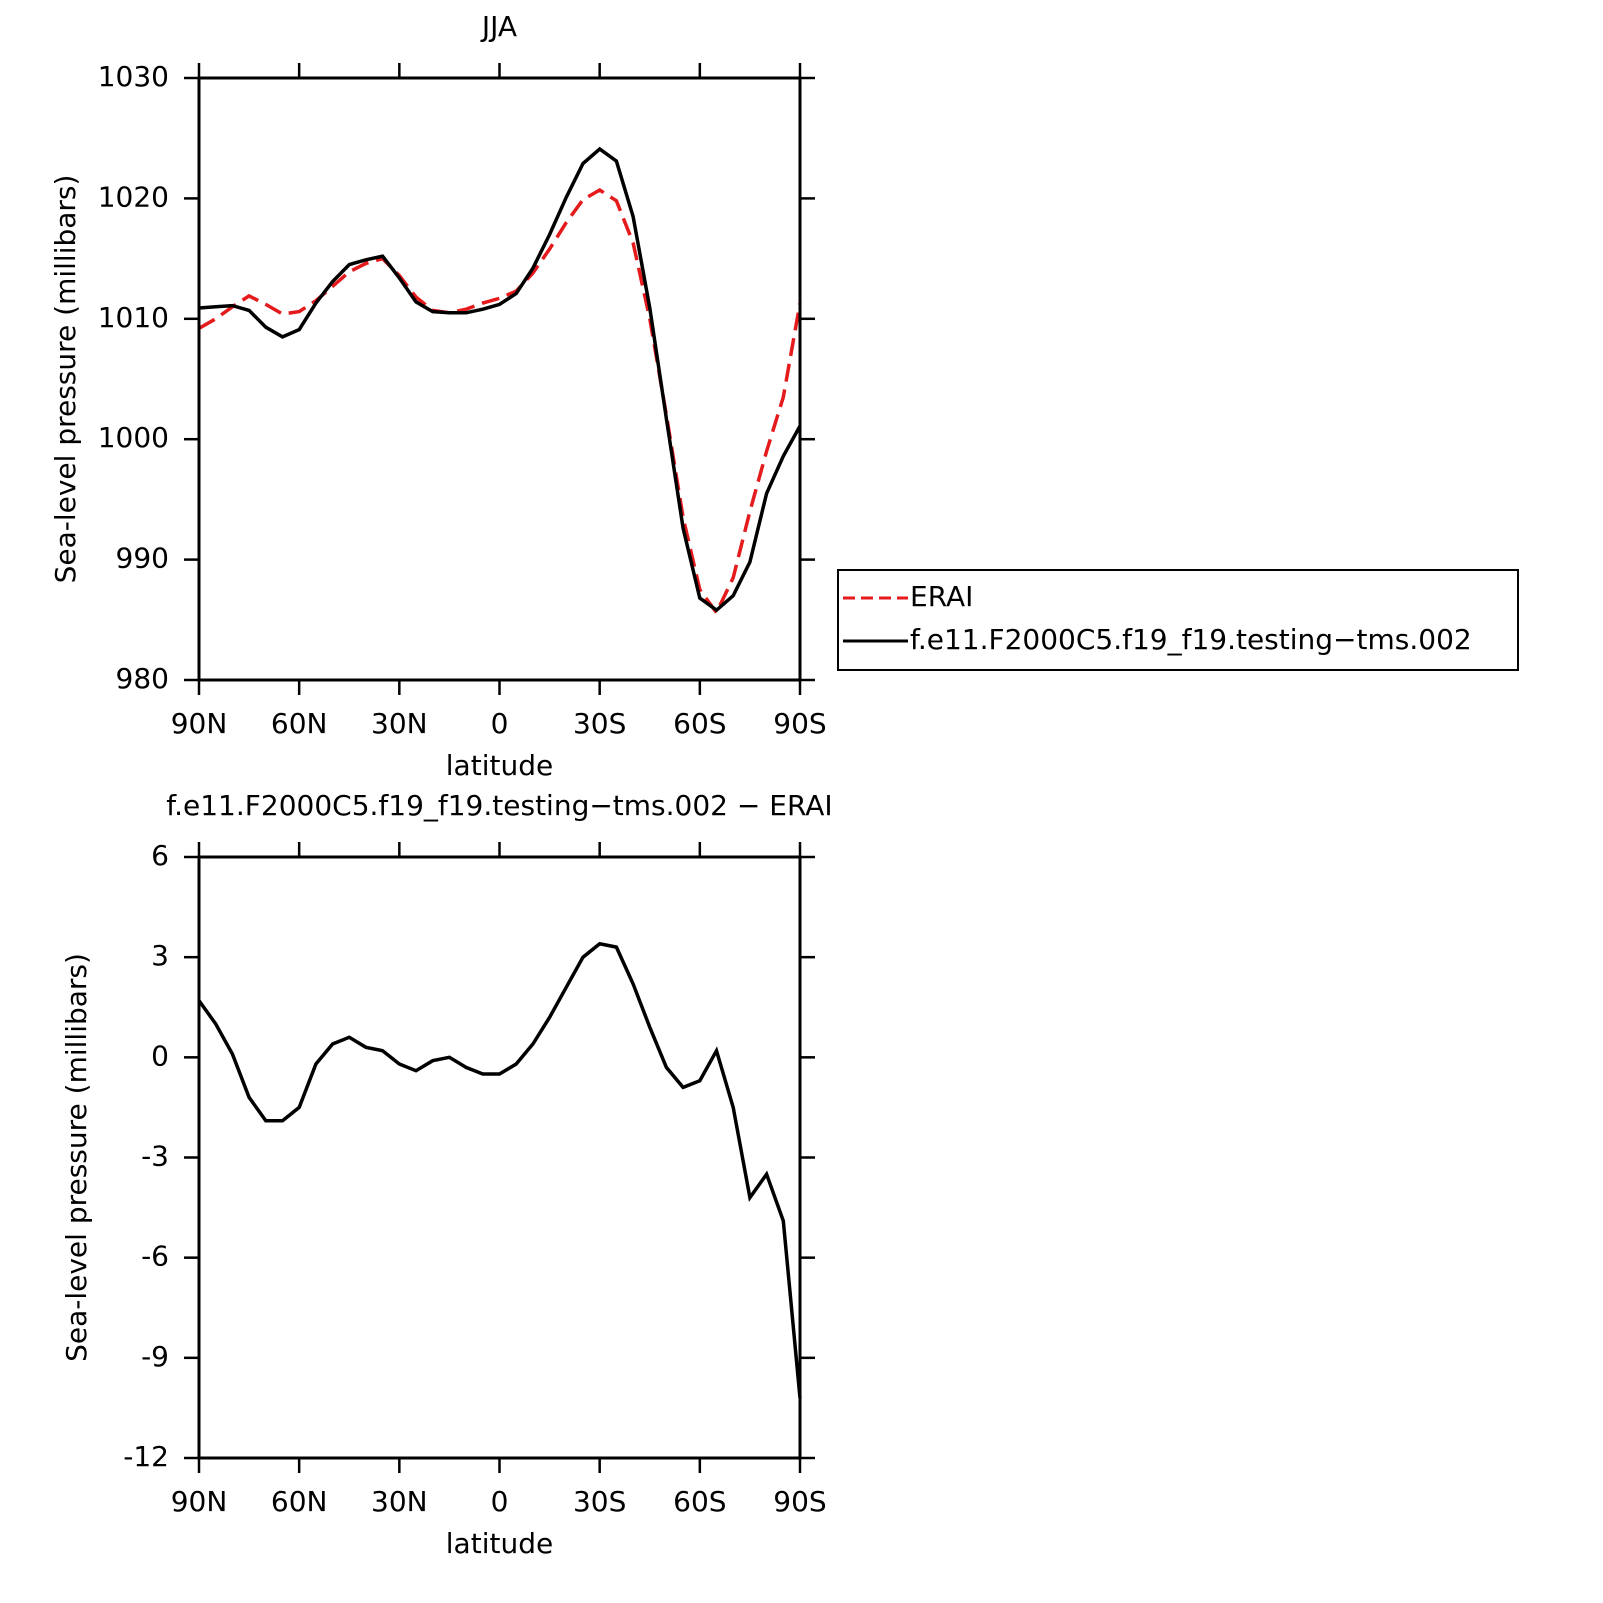 The image size is (1603, 1603). Describe the element at coordinates (142, 558) in the screenshot. I see `y-tick-label: 990` at that location.